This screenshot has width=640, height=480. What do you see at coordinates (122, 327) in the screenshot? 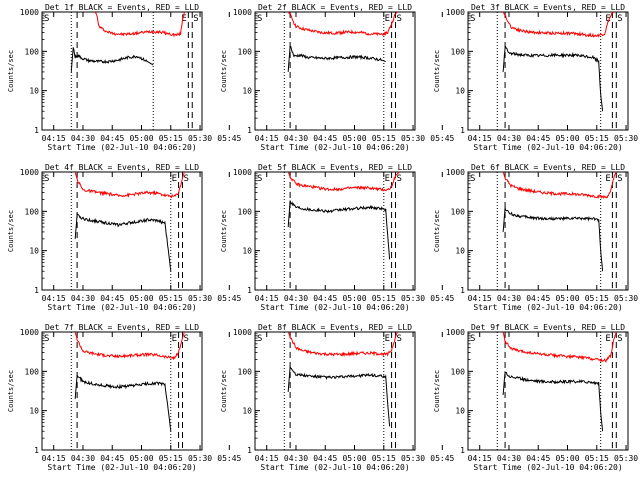
I see `chart-title: Det 7f BLACK = Events, RED = LLD` at bounding box center [122, 327].